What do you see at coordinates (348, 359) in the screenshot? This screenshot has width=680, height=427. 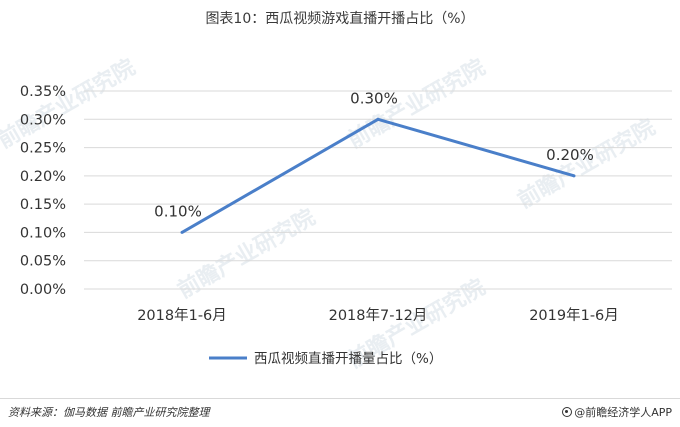 I see `legend-label: 西瓜视频直播开播量占比（%）` at bounding box center [348, 359].